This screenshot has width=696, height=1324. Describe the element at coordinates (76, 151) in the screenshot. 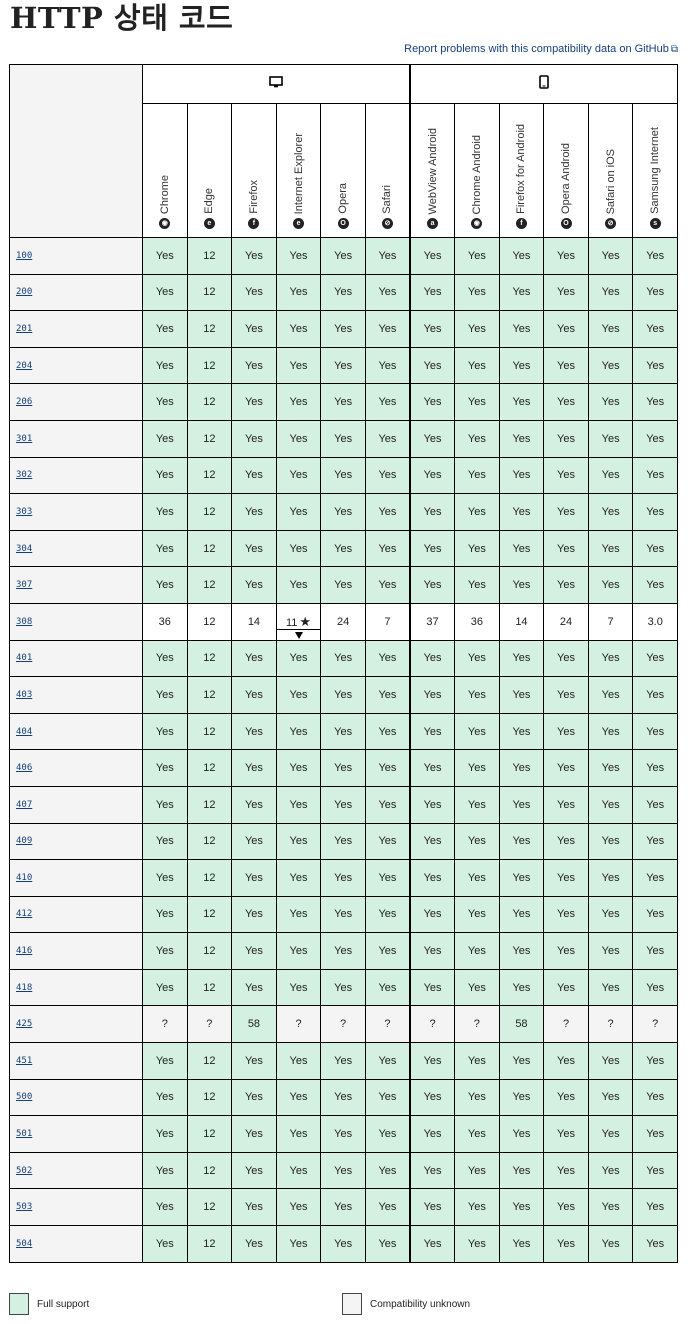

I see `table-corner` at that location.